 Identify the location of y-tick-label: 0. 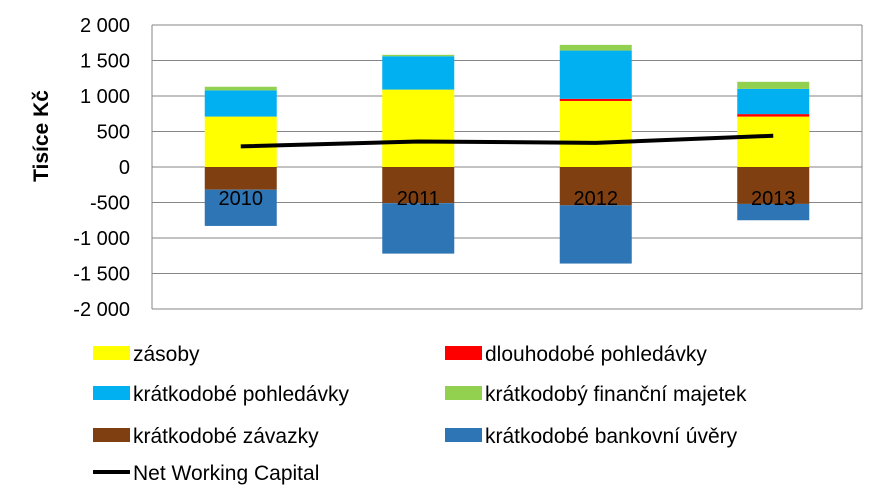
(124, 168).